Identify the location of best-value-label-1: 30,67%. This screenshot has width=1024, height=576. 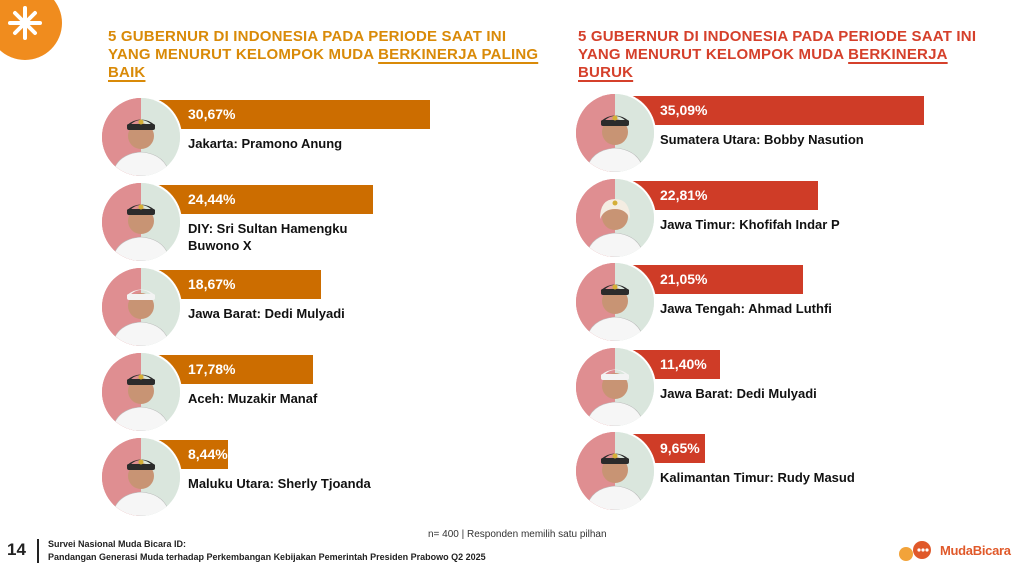
(212, 114).